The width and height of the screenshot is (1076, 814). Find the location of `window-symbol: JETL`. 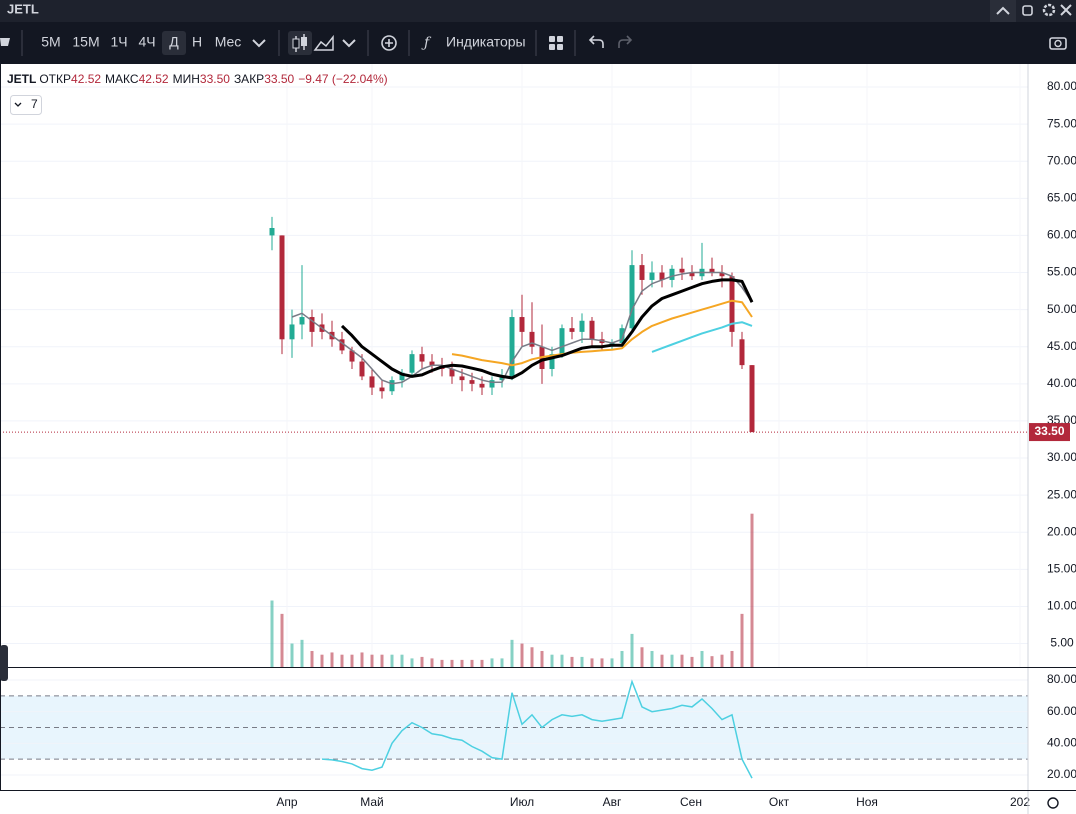

window-symbol: JETL is located at coordinates (23, 8).